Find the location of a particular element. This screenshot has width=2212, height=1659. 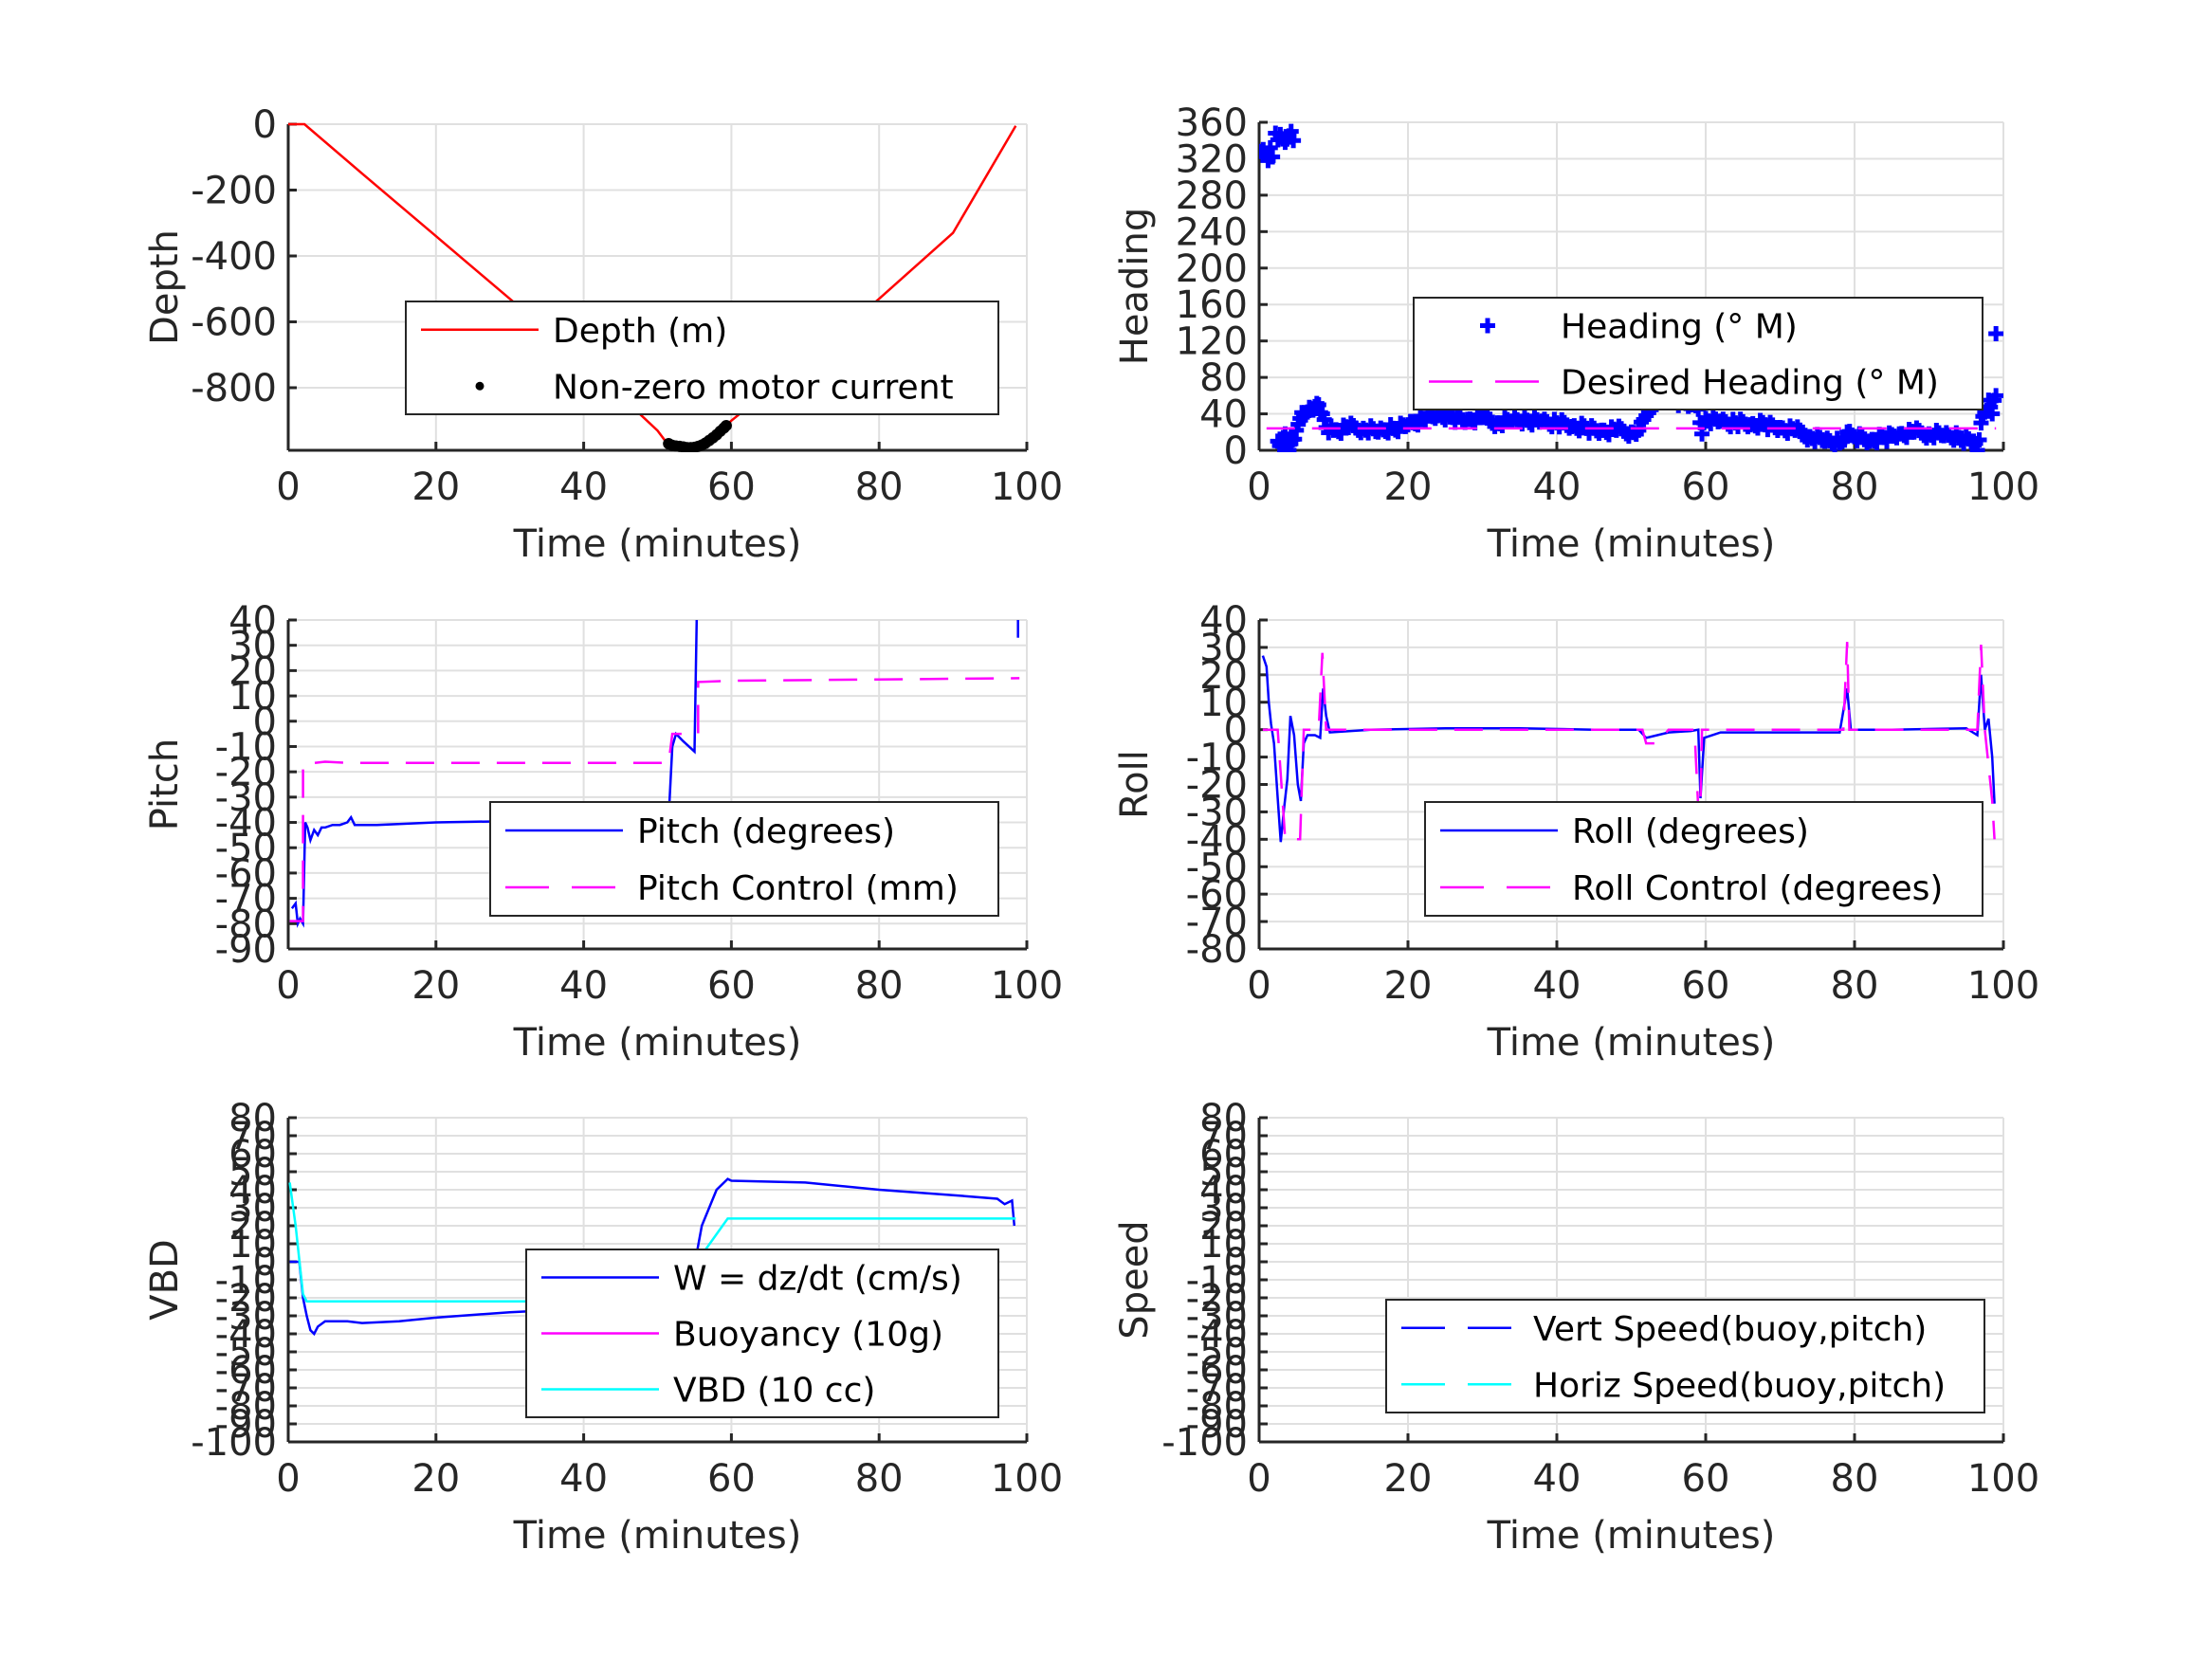

roll-plot-area is located at coordinates (1628, 742).